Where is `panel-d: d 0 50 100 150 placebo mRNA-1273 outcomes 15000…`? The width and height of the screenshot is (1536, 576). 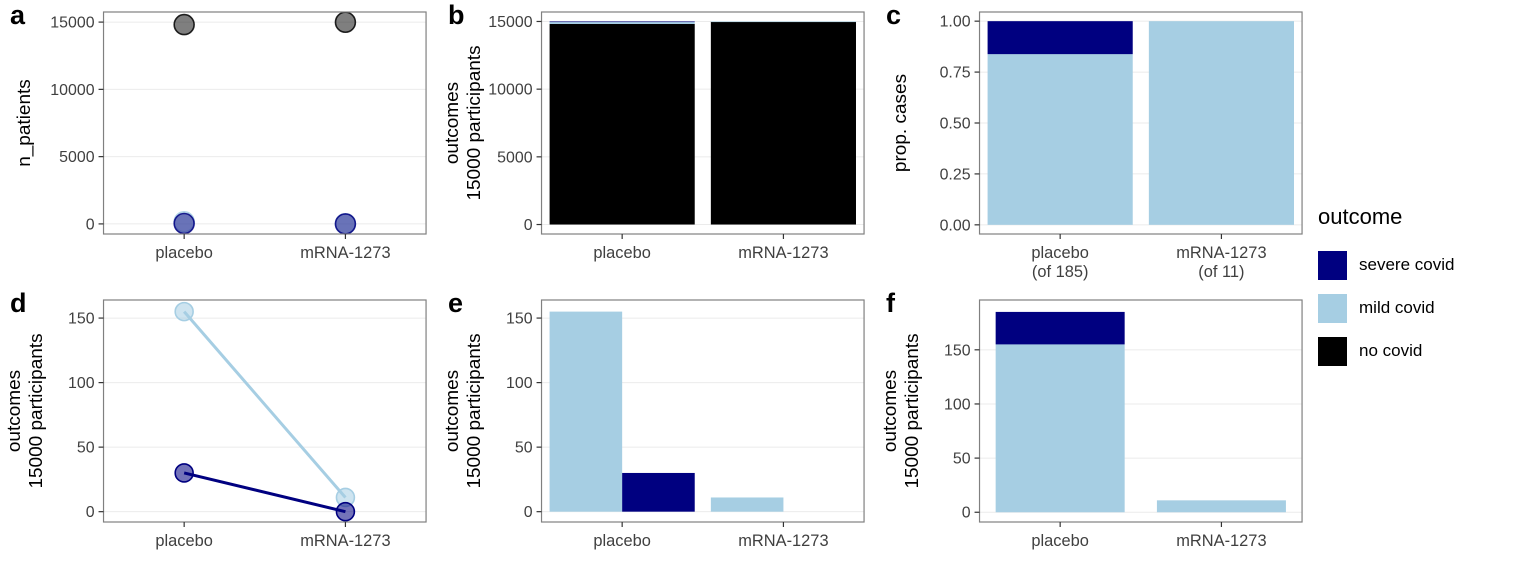
panel-d: d 0 50 100 150 placebo mRNA-1273 outcomes 15000… is located at coordinates (219, 432).